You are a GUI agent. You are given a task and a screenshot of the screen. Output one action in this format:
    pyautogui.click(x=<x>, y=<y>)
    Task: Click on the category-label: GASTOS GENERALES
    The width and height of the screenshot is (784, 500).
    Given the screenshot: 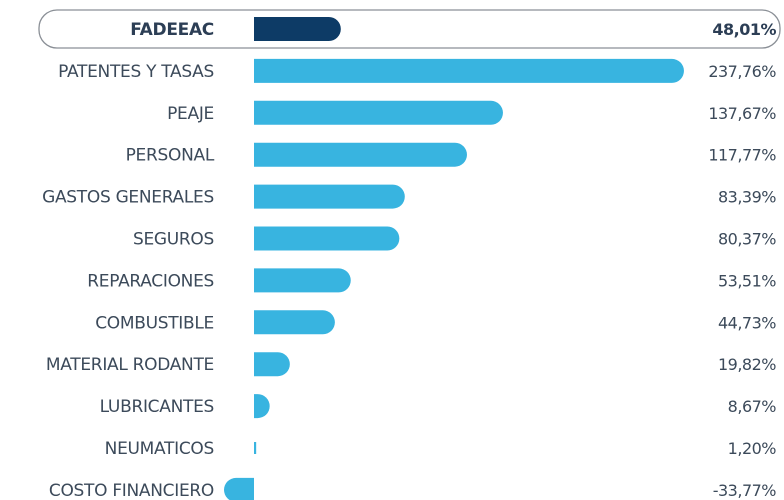 What is the action you would take?
    pyautogui.click(x=128, y=198)
    